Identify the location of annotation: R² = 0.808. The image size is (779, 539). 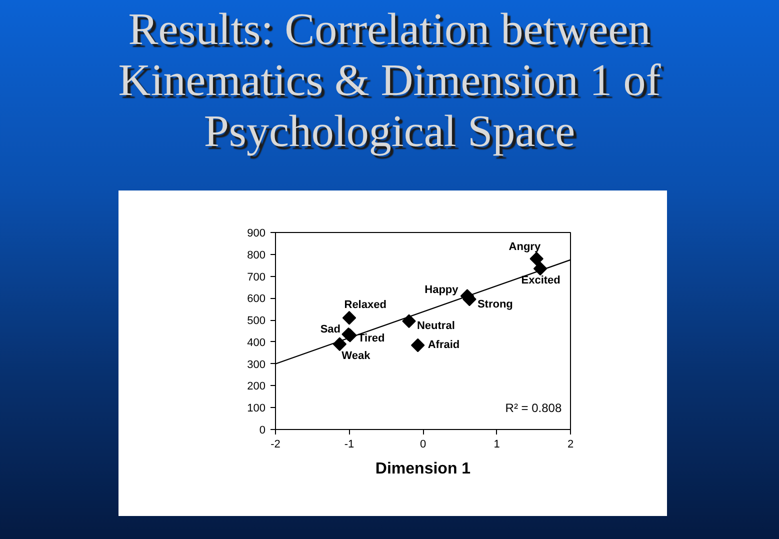
(533, 407).